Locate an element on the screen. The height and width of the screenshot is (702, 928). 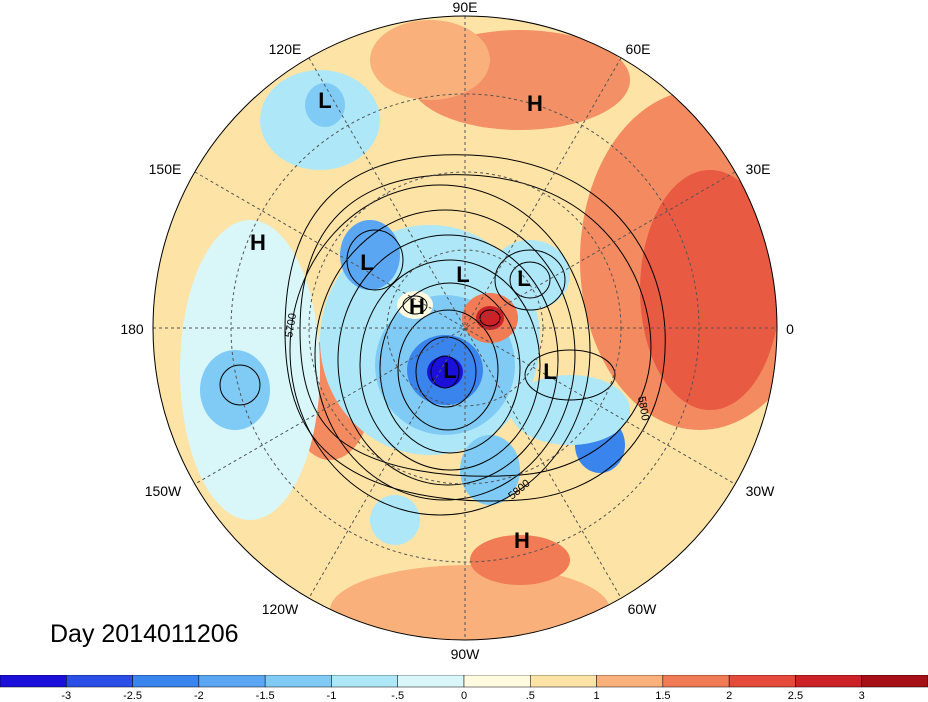
contour-label-5800-east: 5800 is located at coordinates (643, 408).